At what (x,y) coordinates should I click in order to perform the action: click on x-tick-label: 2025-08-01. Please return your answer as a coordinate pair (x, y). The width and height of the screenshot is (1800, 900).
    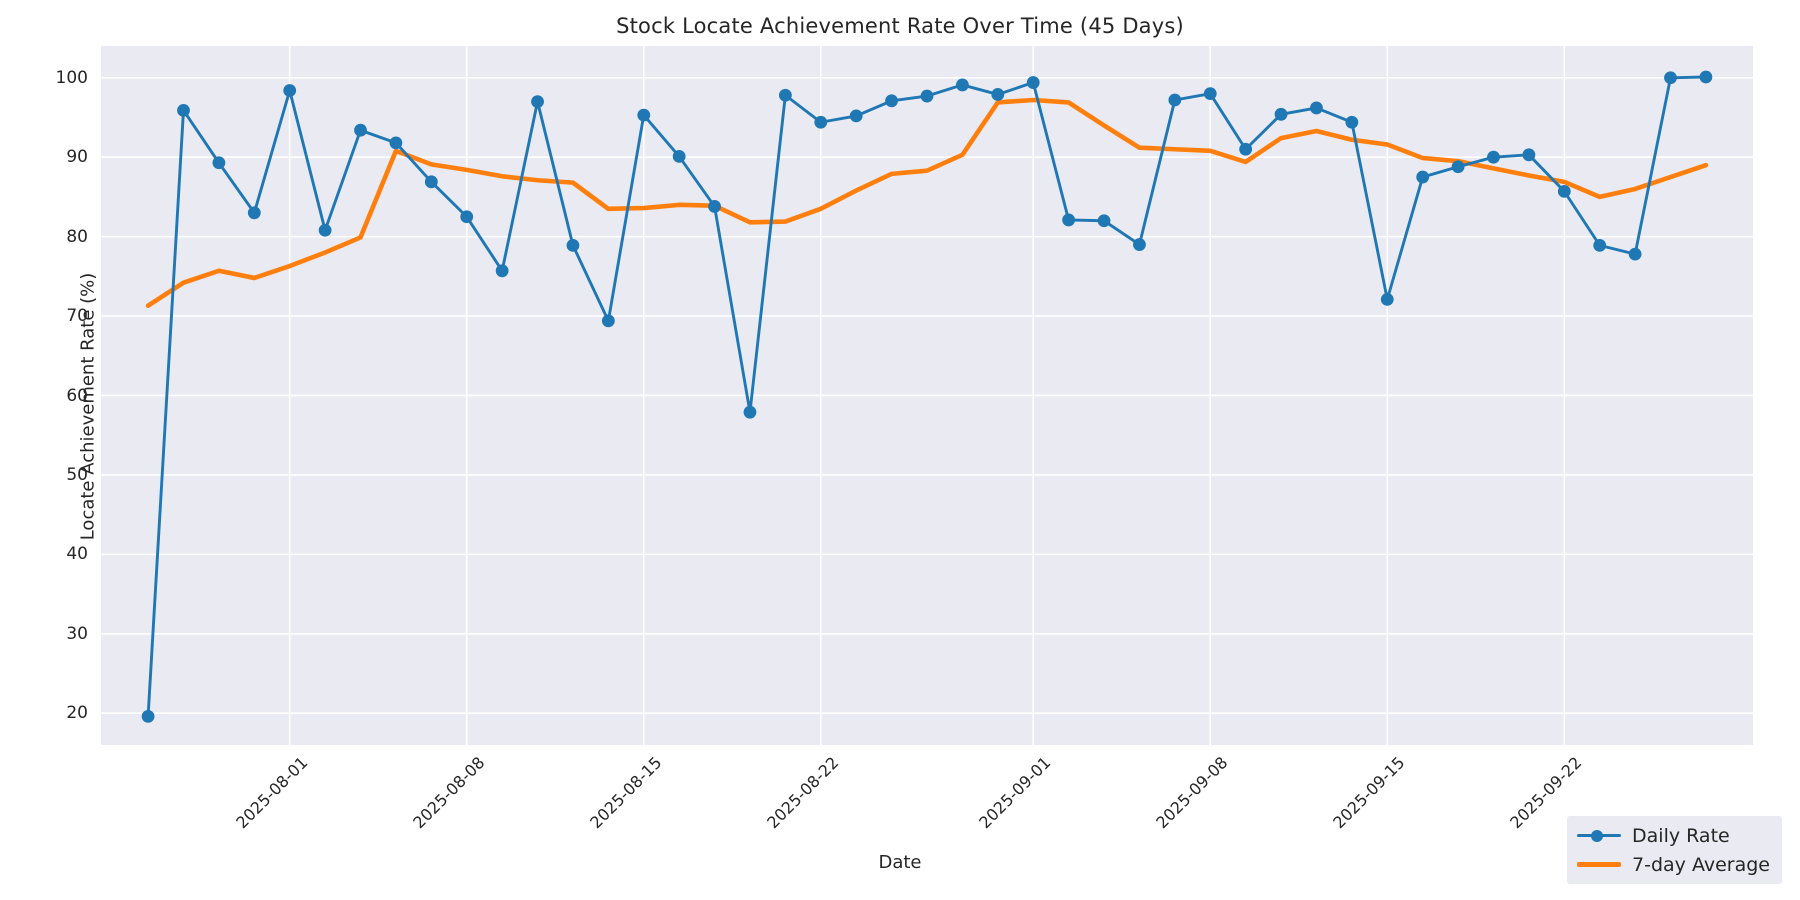
    Looking at the image, I should click on (271, 793).